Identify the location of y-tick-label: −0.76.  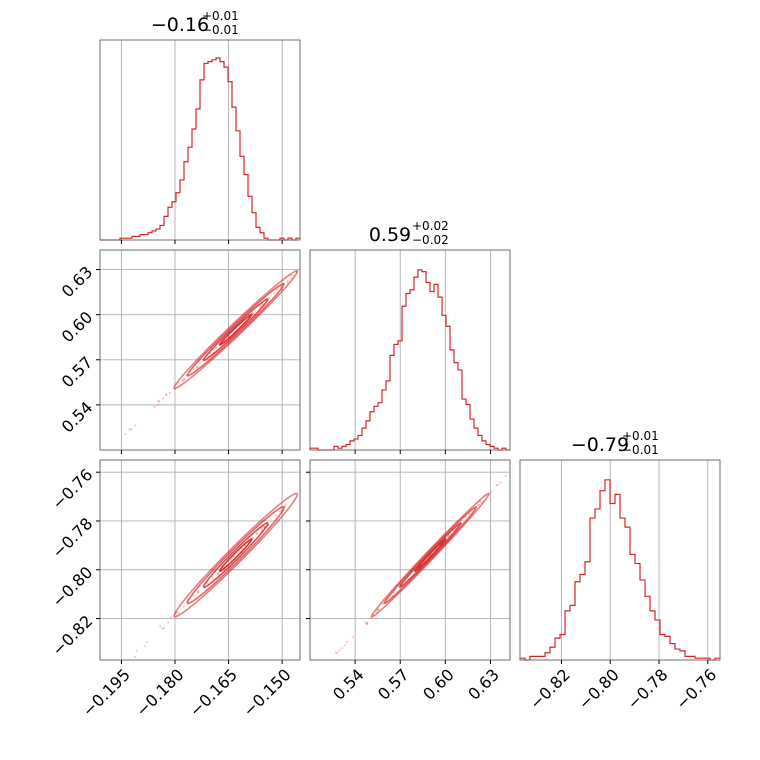
(72, 489).